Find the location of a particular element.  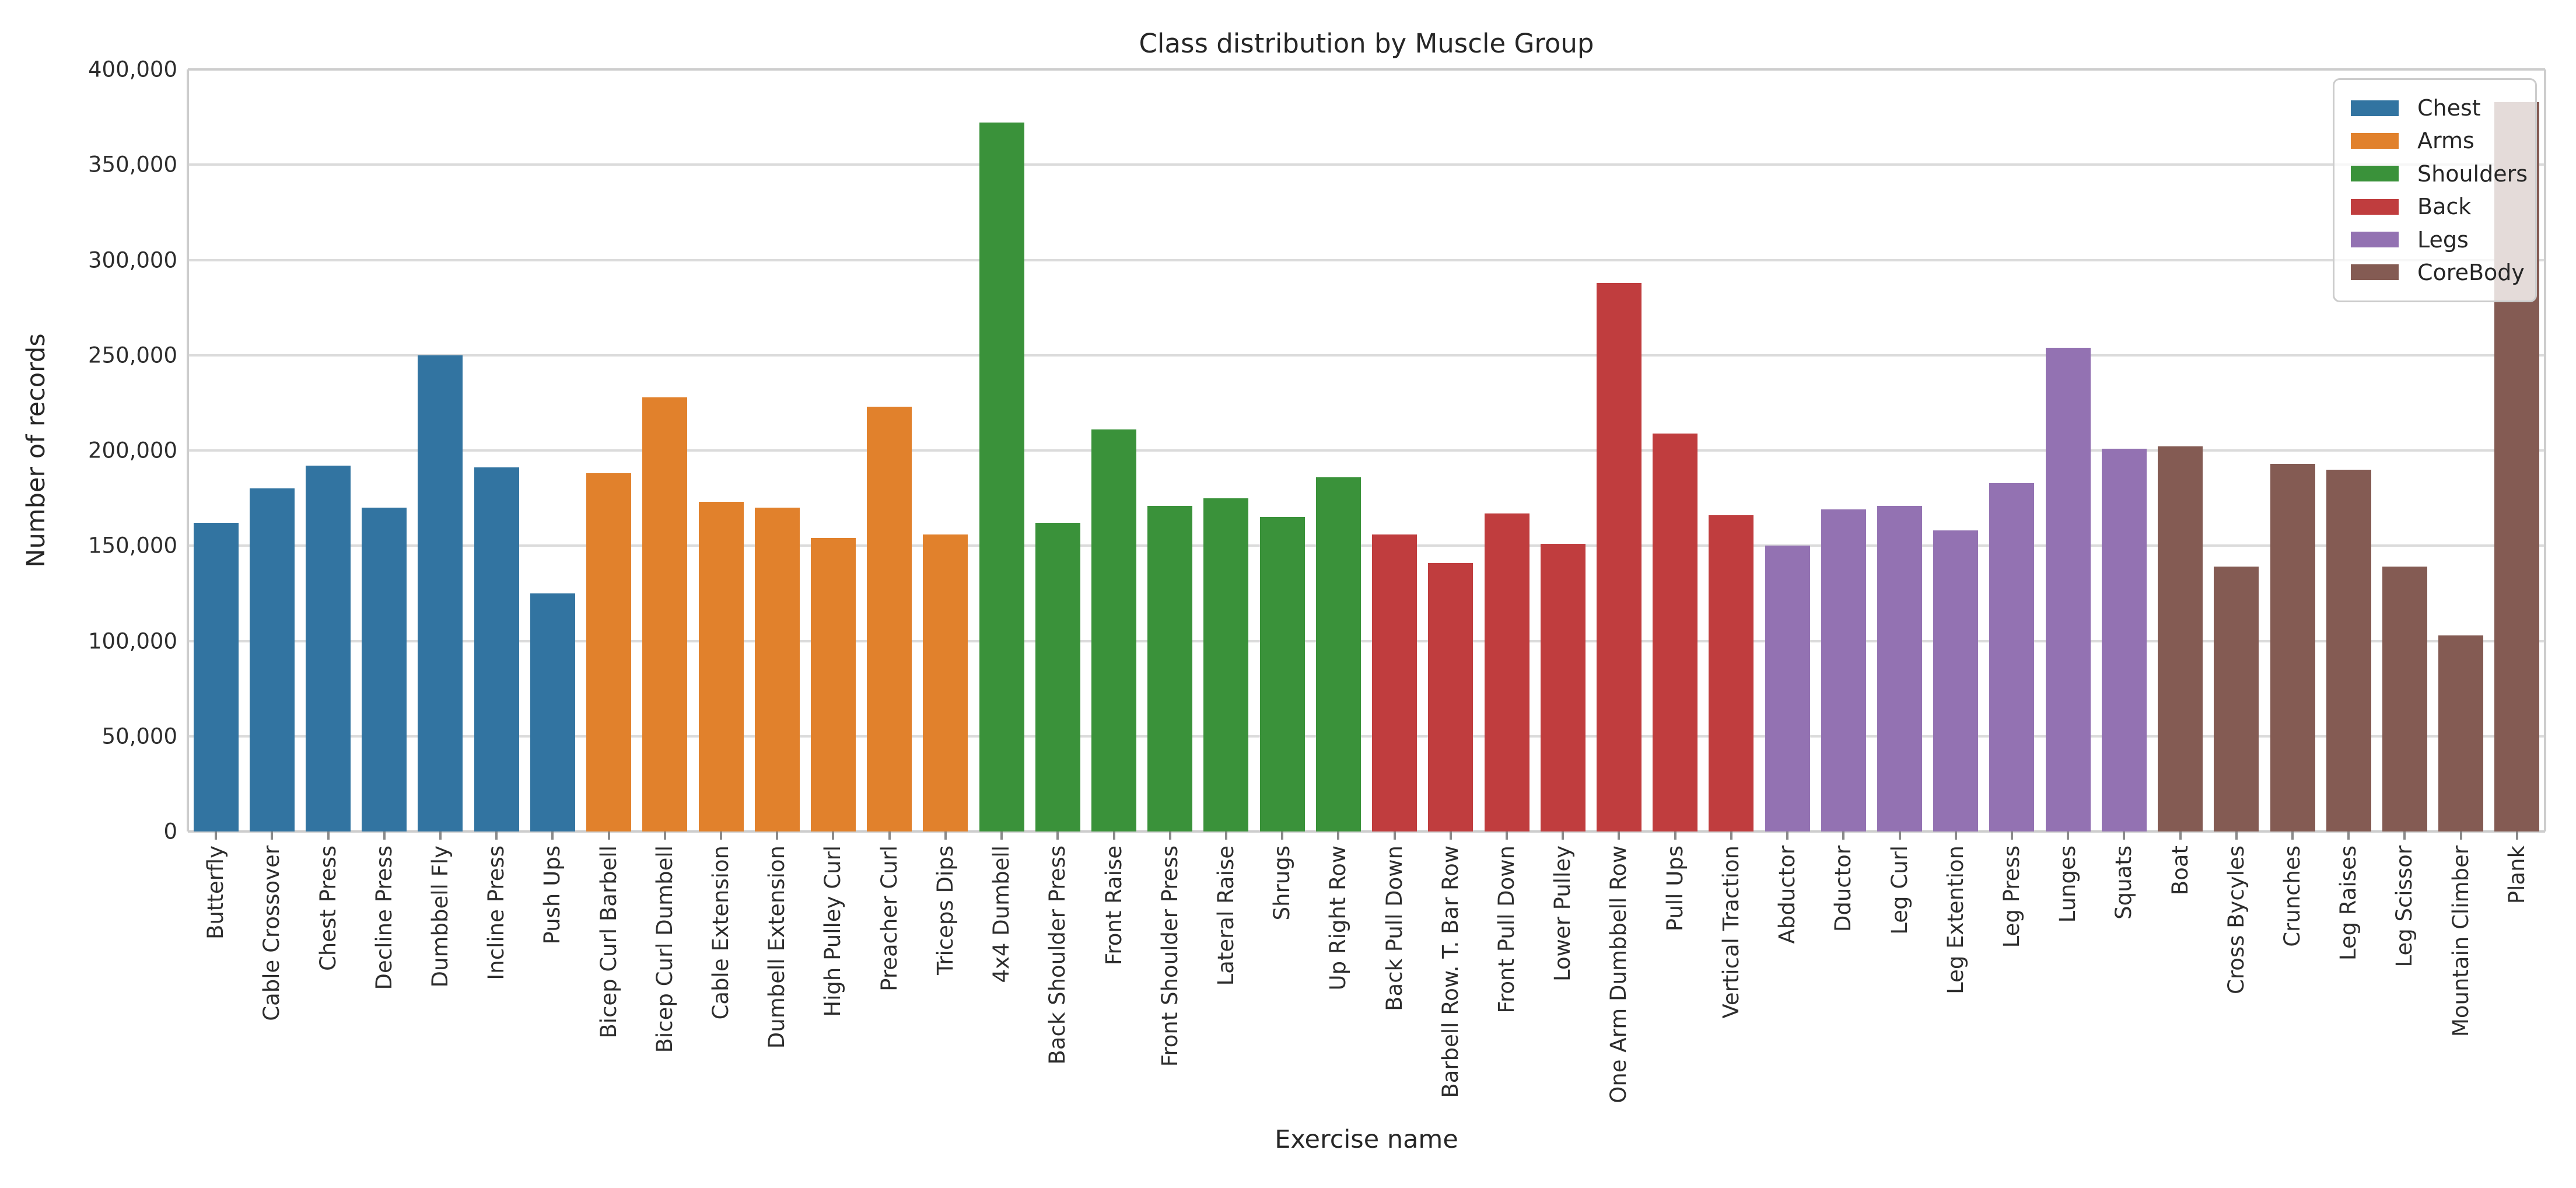

legend-label: Chest is located at coordinates (2449, 108).